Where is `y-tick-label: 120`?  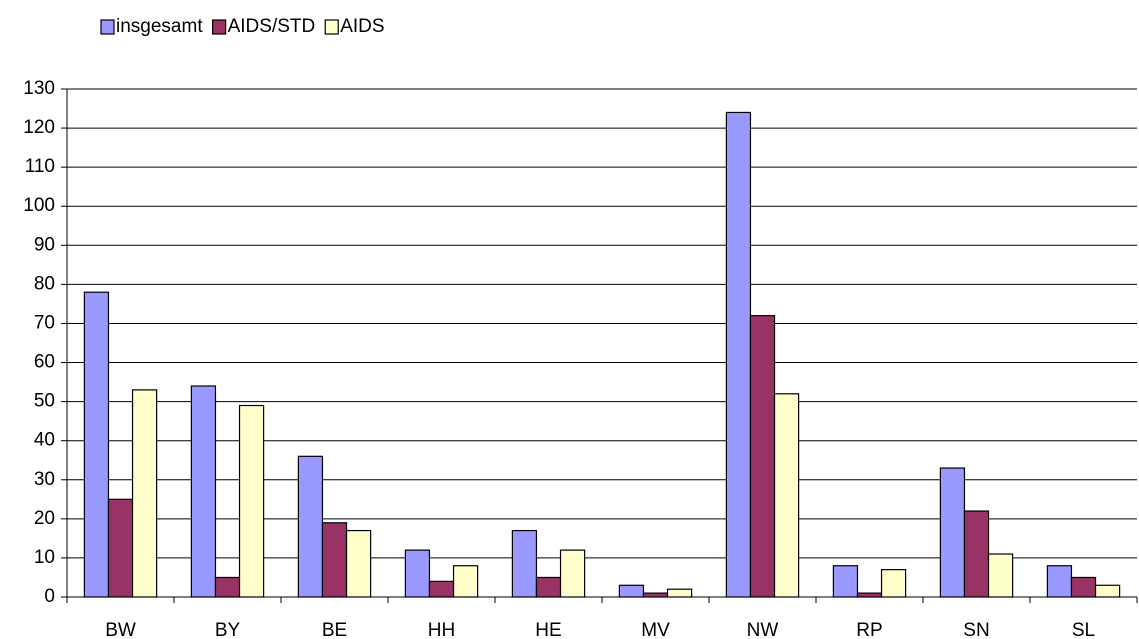 y-tick-label: 120 is located at coordinates (39, 127).